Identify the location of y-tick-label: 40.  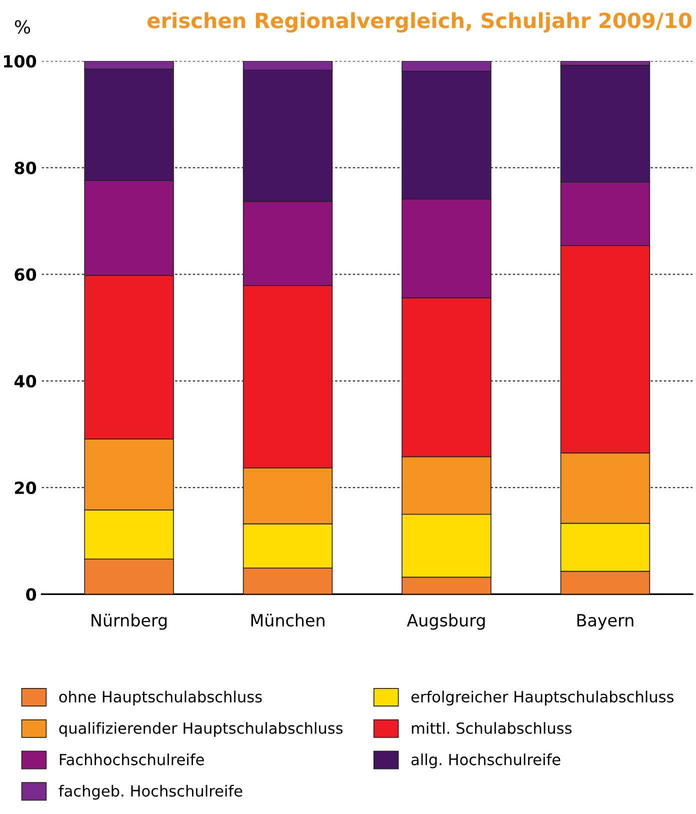
(25, 381).